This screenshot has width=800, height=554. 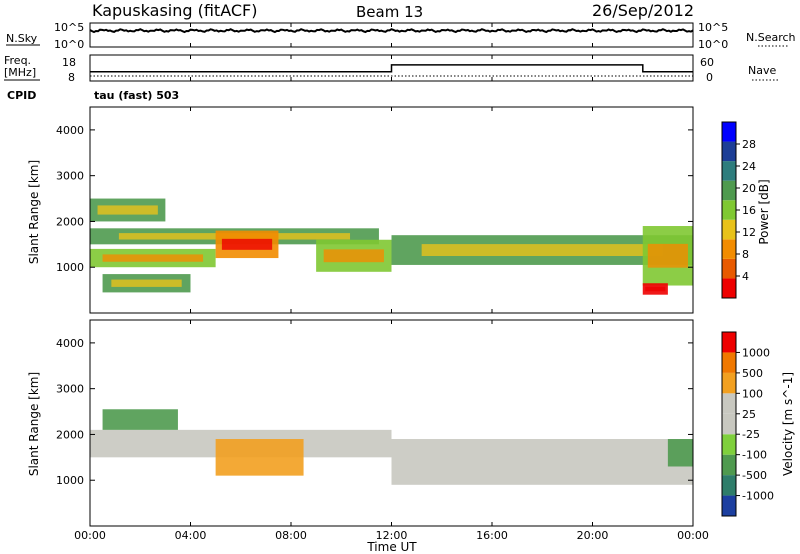 I want to click on colorbar-tick-label: 20, so click(x=749, y=188).